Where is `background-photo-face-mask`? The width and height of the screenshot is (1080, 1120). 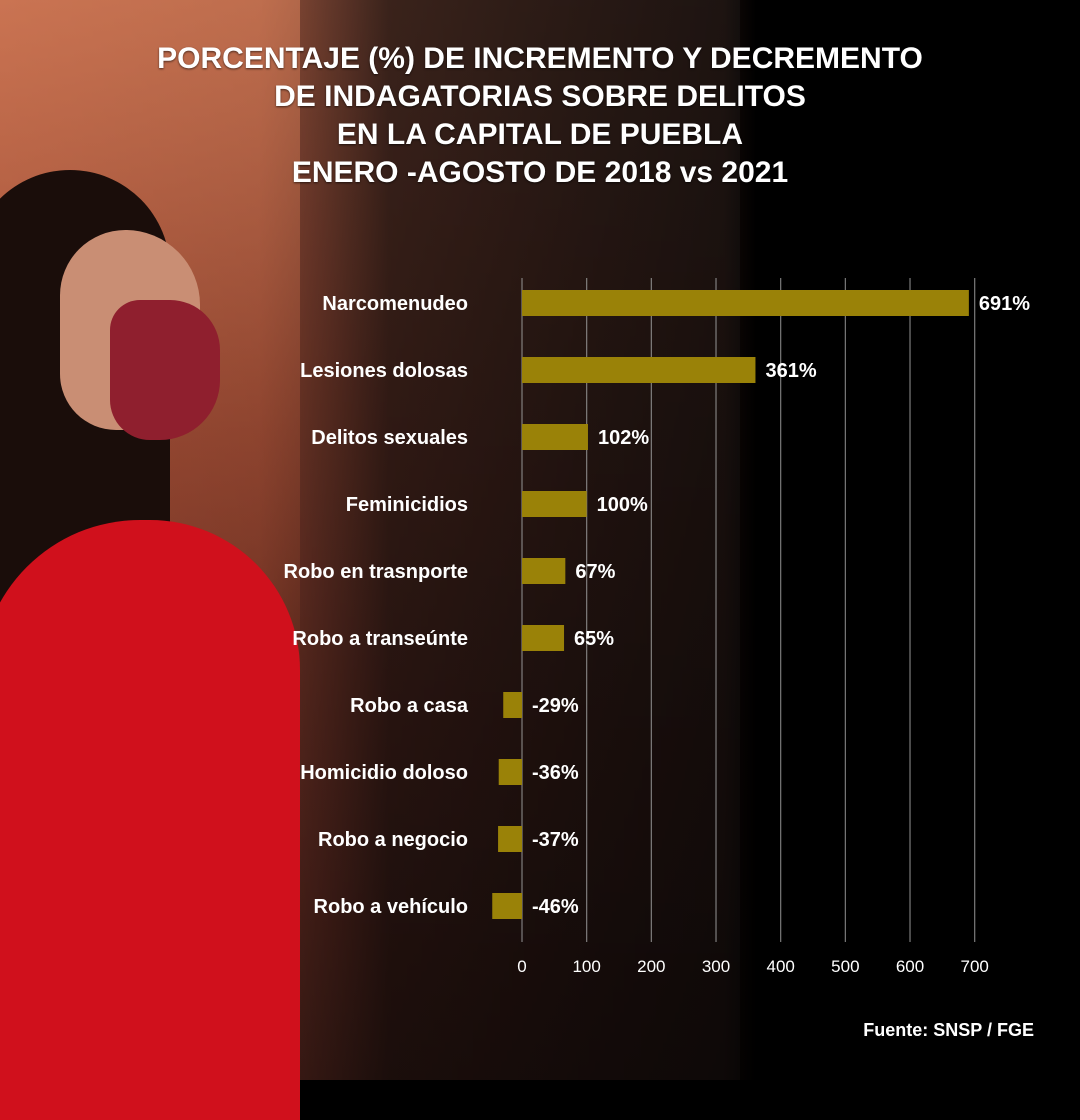 background-photo-face-mask is located at coordinates (165, 370).